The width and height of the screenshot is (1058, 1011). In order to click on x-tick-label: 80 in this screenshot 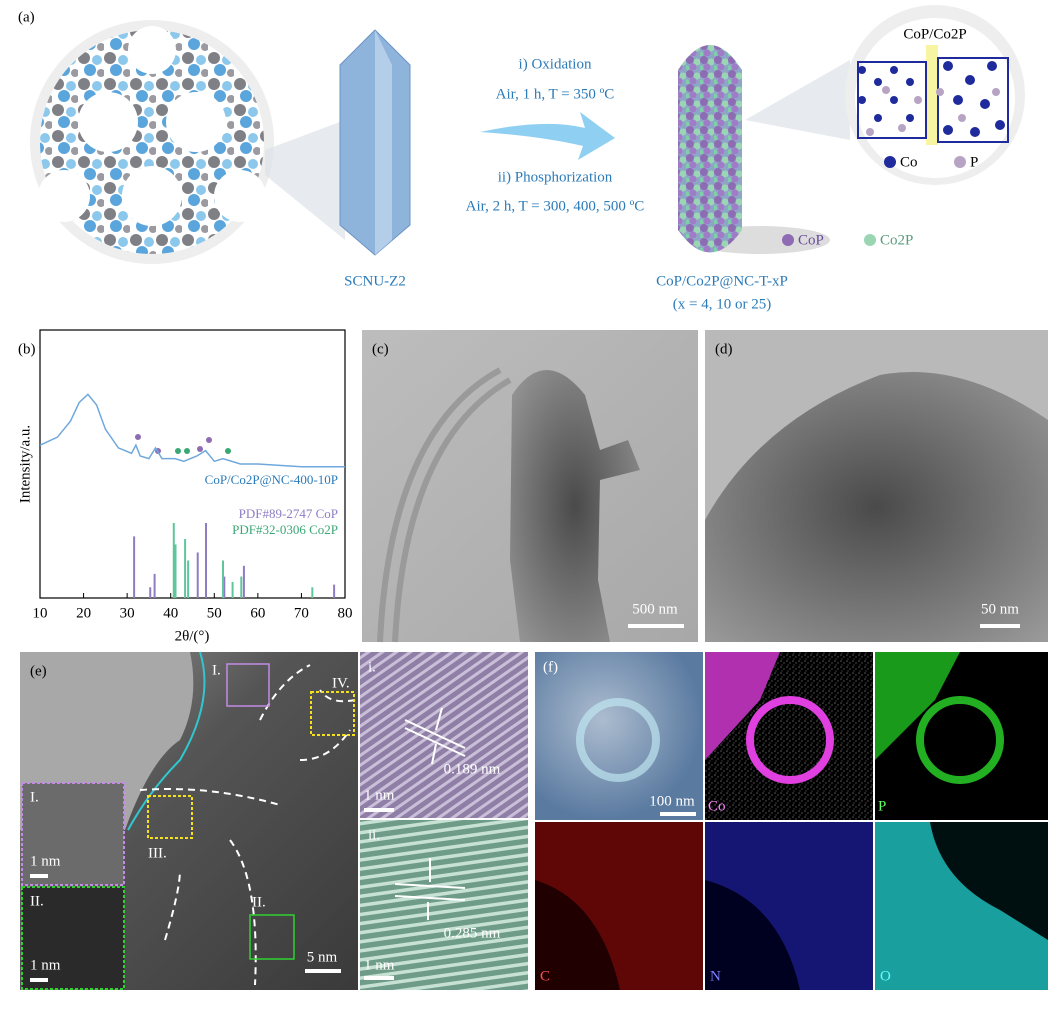, I will do `click(345, 613)`.